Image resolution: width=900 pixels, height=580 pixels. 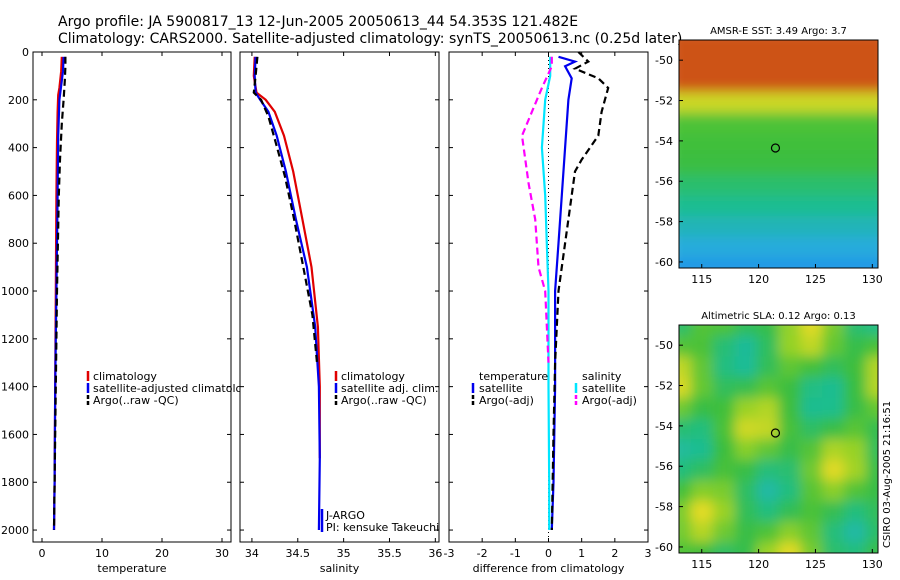 What do you see at coordinates (15, 434) in the screenshot?
I see `y-tick-label: 1600` at bounding box center [15, 434].